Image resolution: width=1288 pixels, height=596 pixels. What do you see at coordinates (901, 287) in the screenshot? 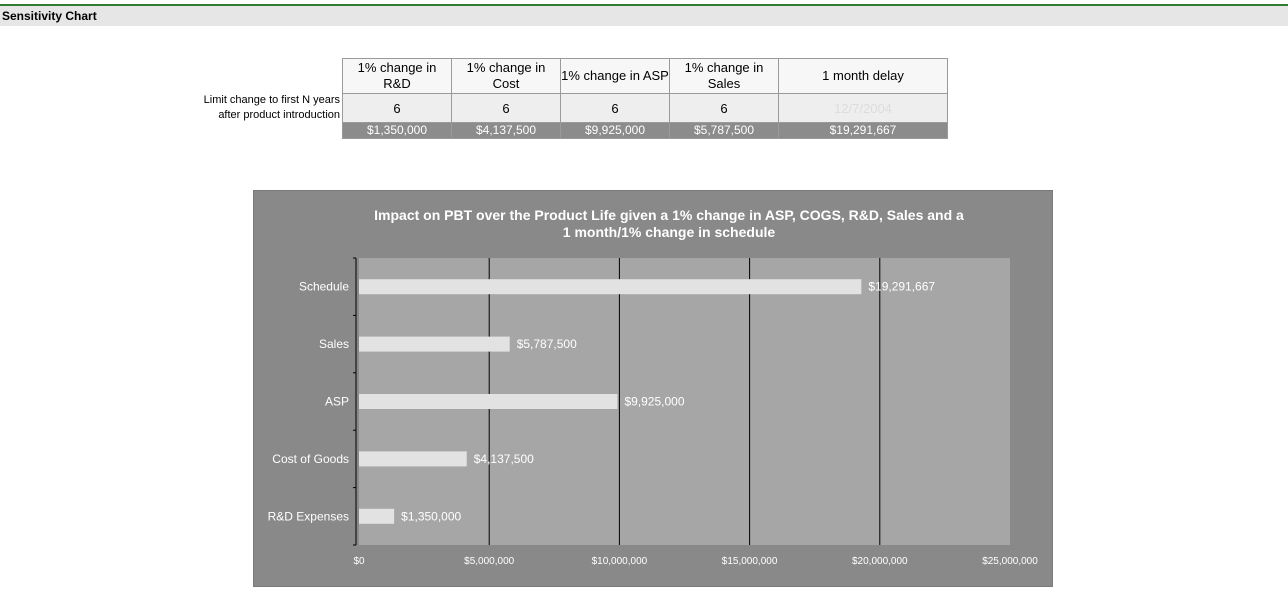
I see `data-label: $19,291,667` at bounding box center [901, 287].